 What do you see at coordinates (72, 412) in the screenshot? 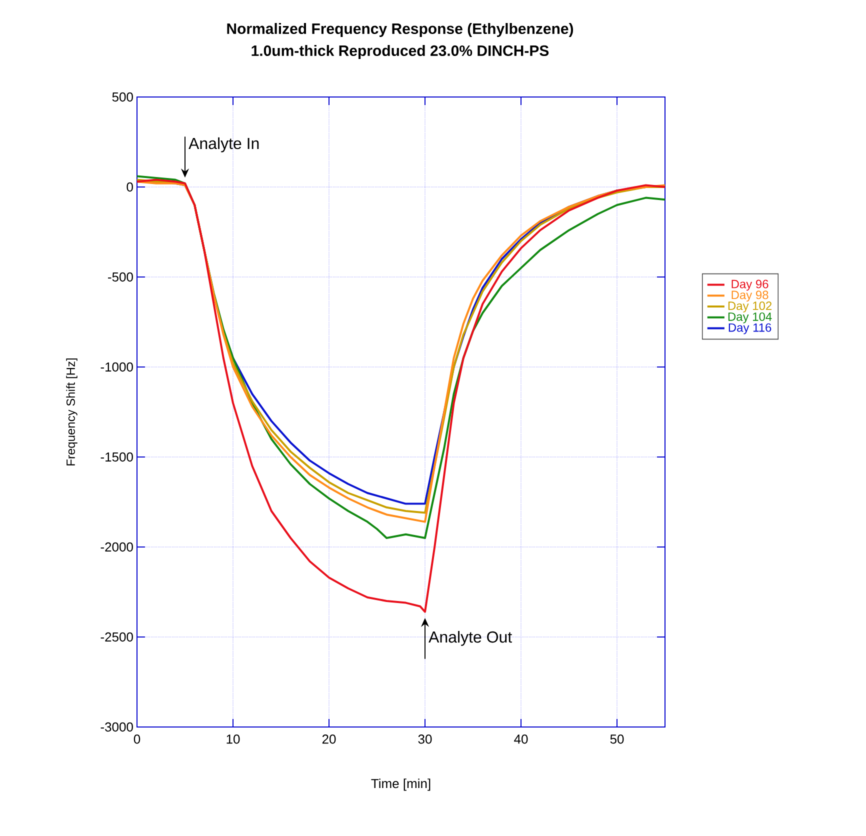
I see `y-axis-title: Frequency Shift [Hz]` at bounding box center [72, 412].